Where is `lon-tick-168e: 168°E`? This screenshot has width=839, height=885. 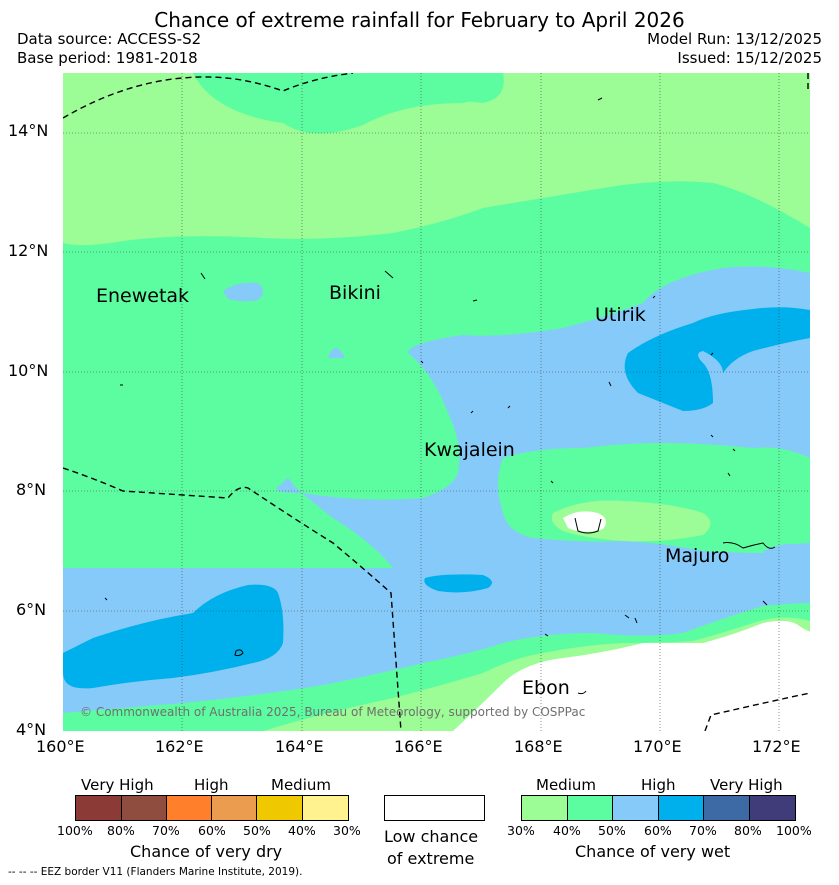 lon-tick-168e: 168°E is located at coordinates (538, 746).